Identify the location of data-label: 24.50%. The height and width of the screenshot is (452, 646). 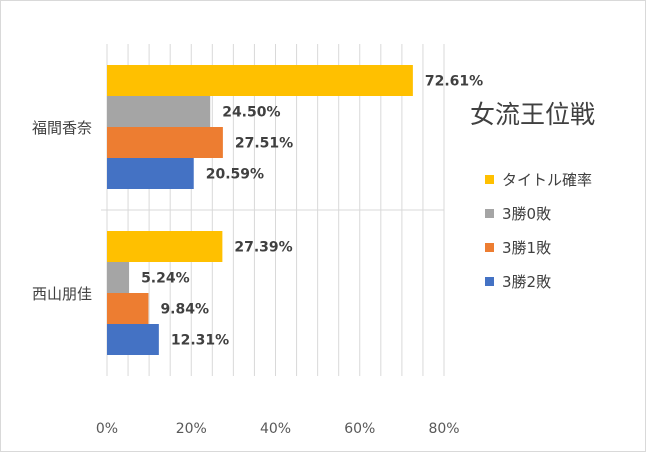
(251, 113).